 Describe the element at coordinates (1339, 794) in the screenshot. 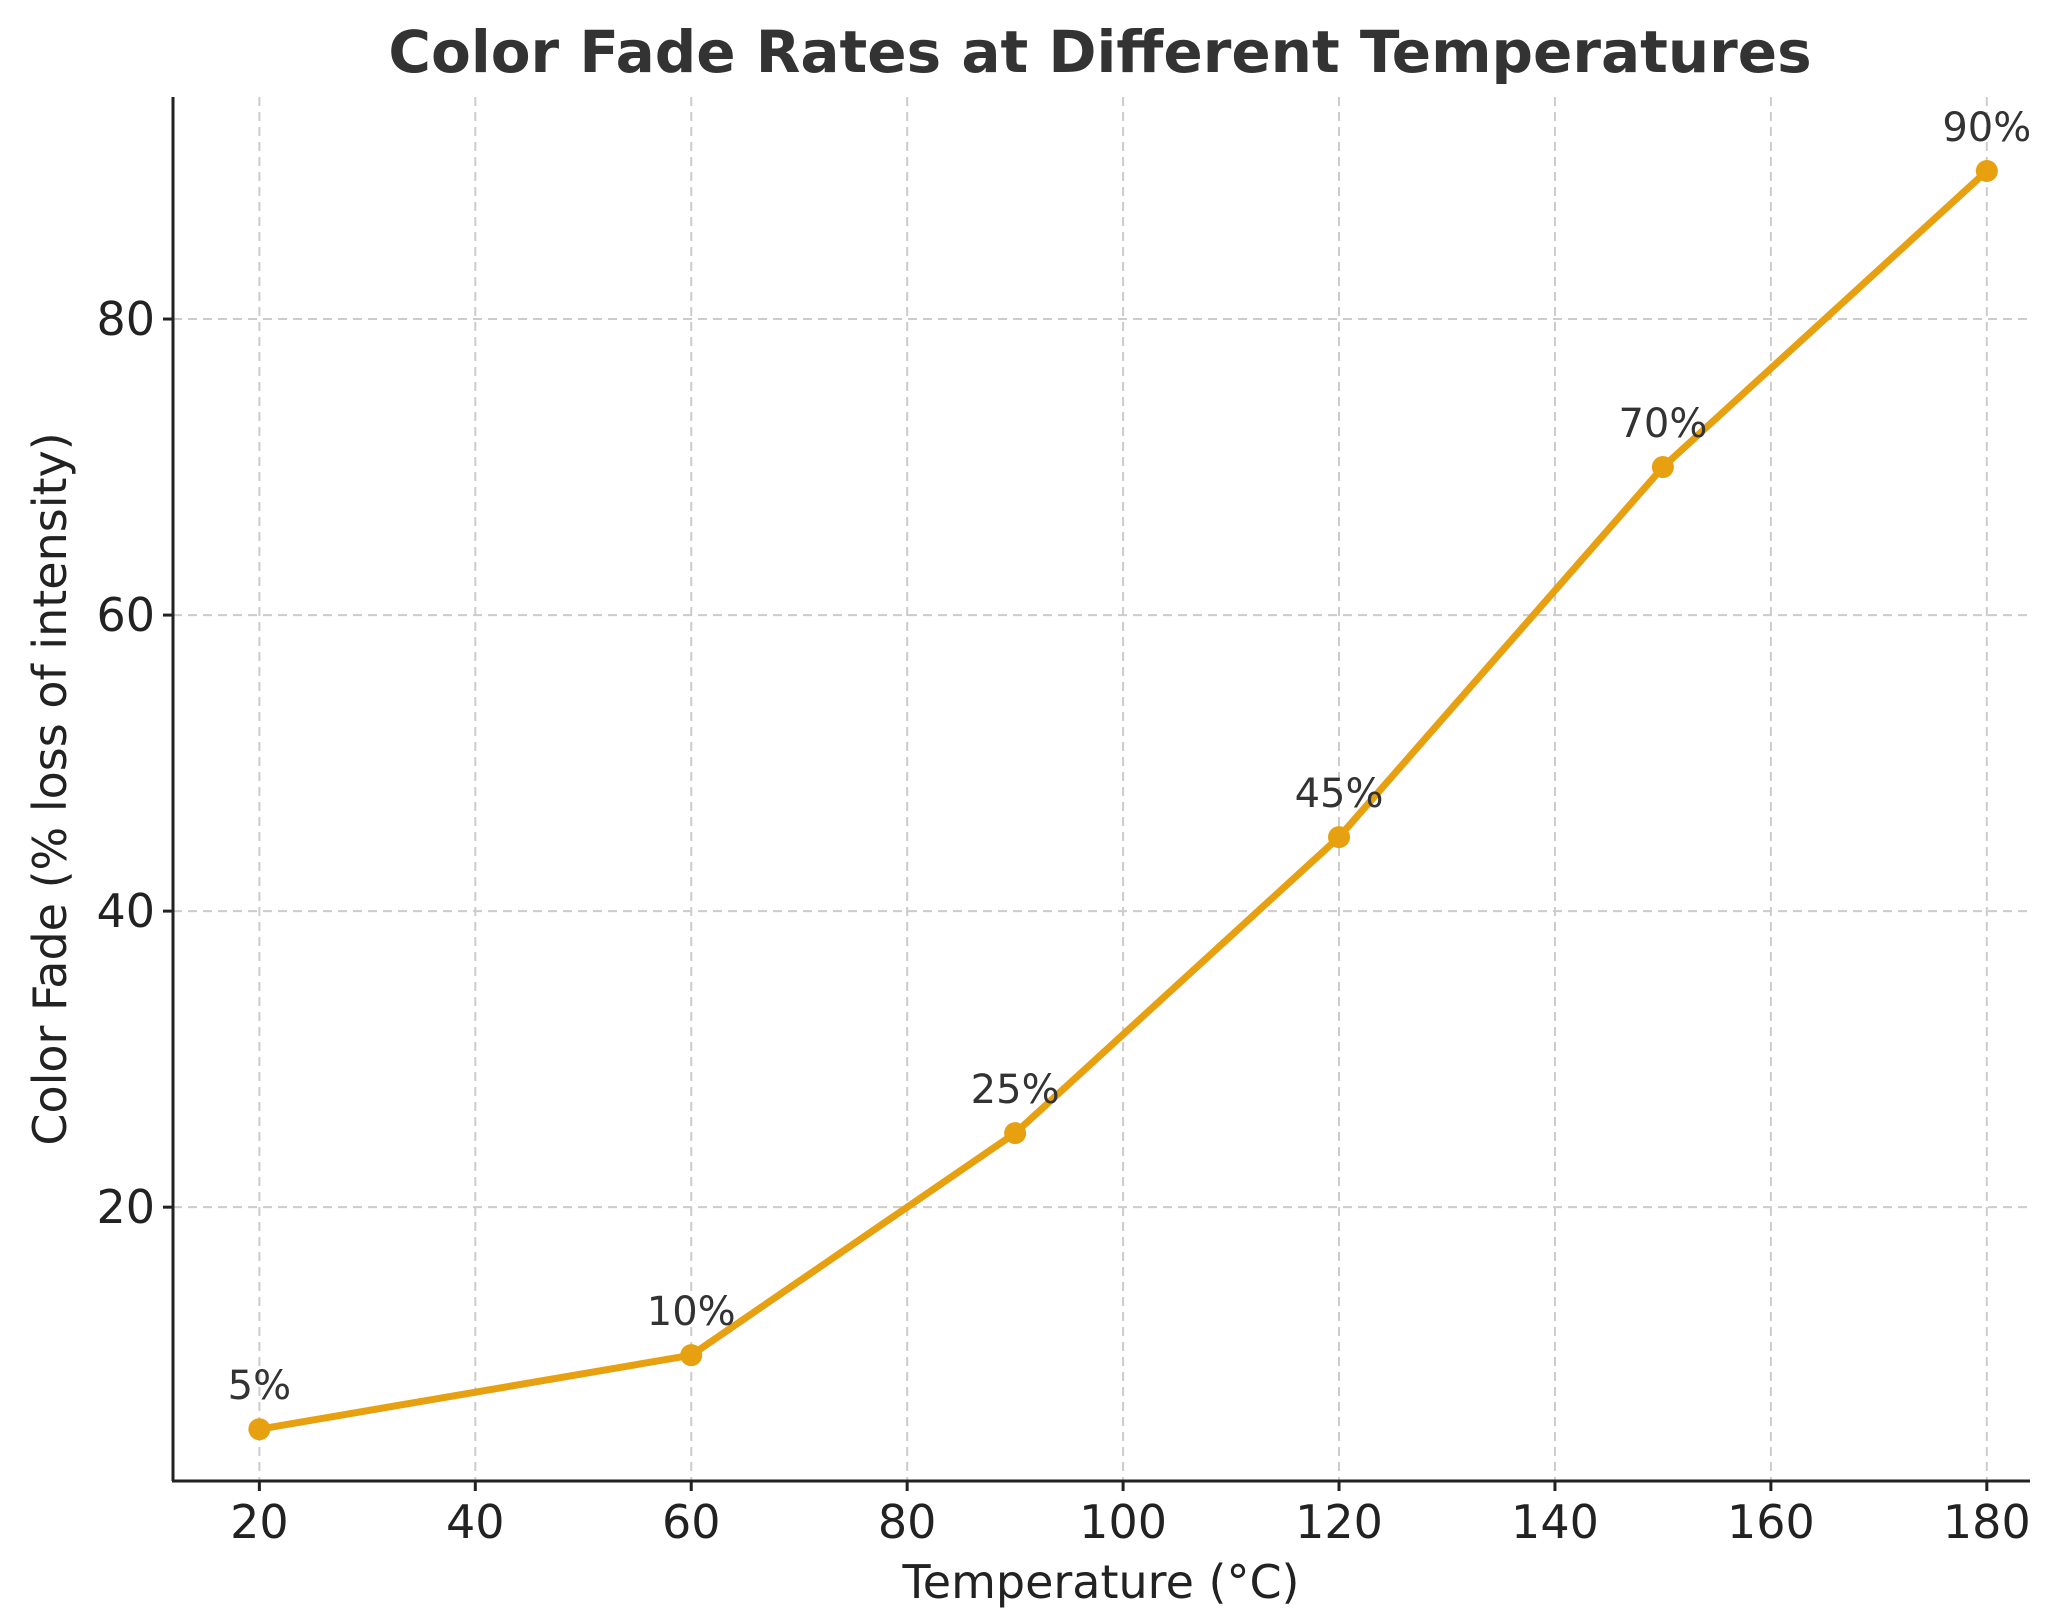

I see `data-label: 45%` at that location.